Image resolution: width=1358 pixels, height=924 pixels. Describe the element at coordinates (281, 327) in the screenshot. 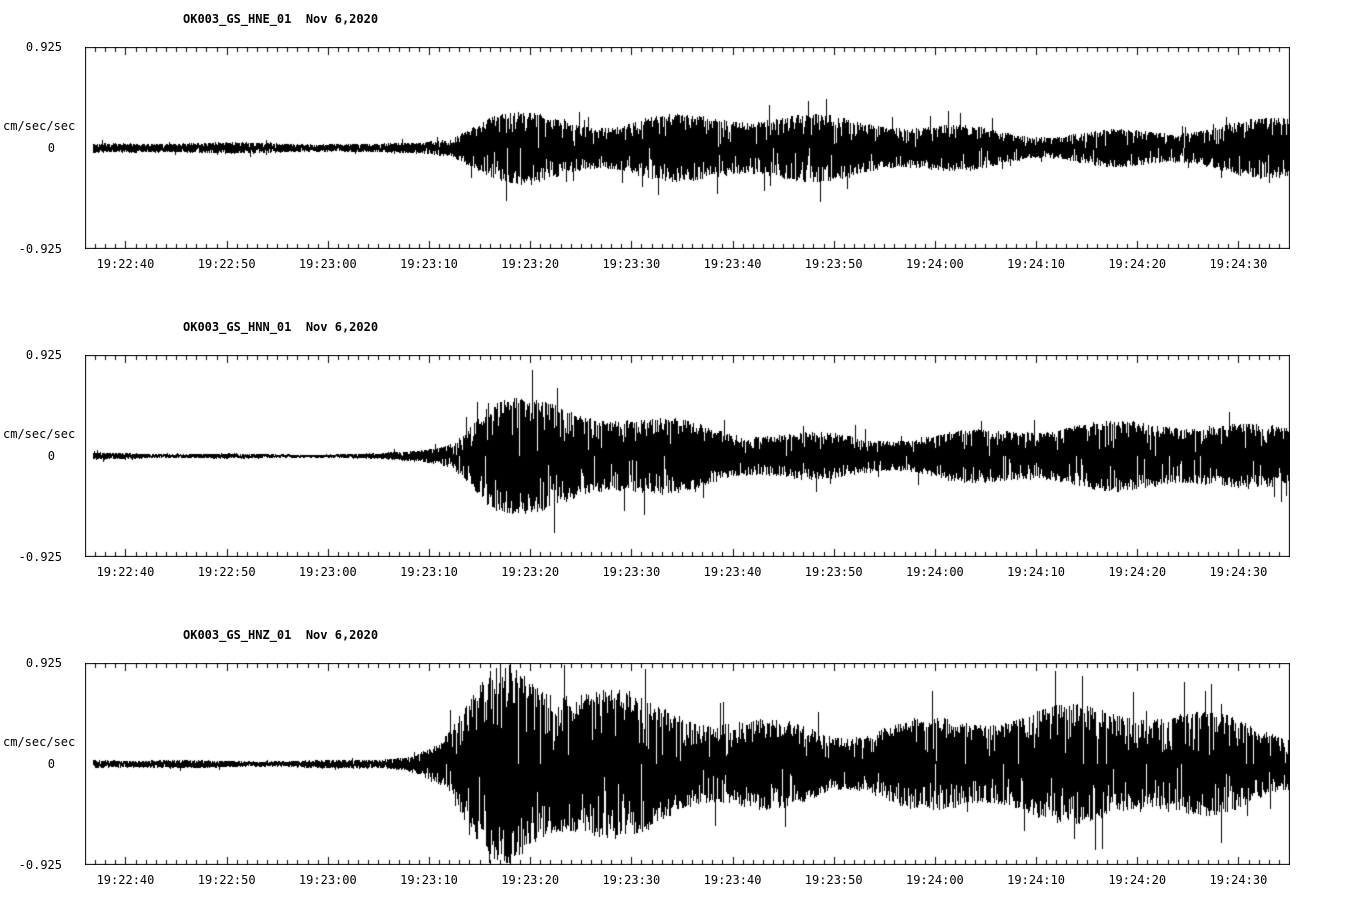

I see `panel-title: OK003_GS_HNN_01 Nov 6,2020` at that location.